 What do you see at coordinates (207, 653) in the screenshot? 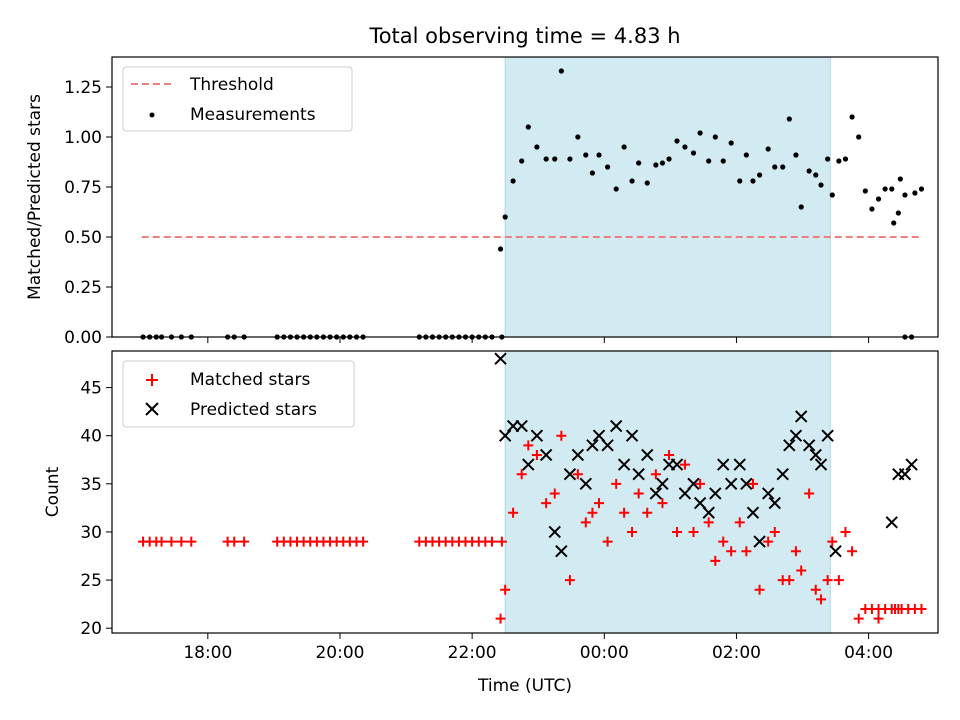
I see `time-tick-label: 18:00` at bounding box center [207, 653].